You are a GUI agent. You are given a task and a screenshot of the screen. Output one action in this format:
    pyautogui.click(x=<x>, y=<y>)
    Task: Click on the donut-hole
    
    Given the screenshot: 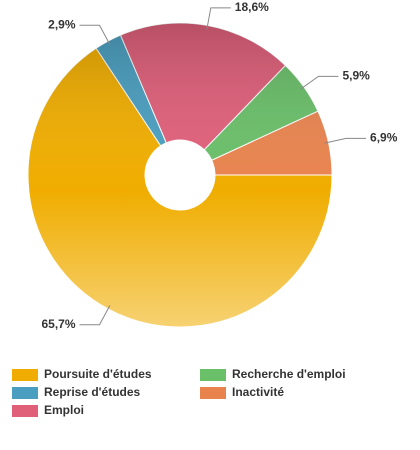 What is the action you would take?
    pyautogui.click(x=180, y=175)
    